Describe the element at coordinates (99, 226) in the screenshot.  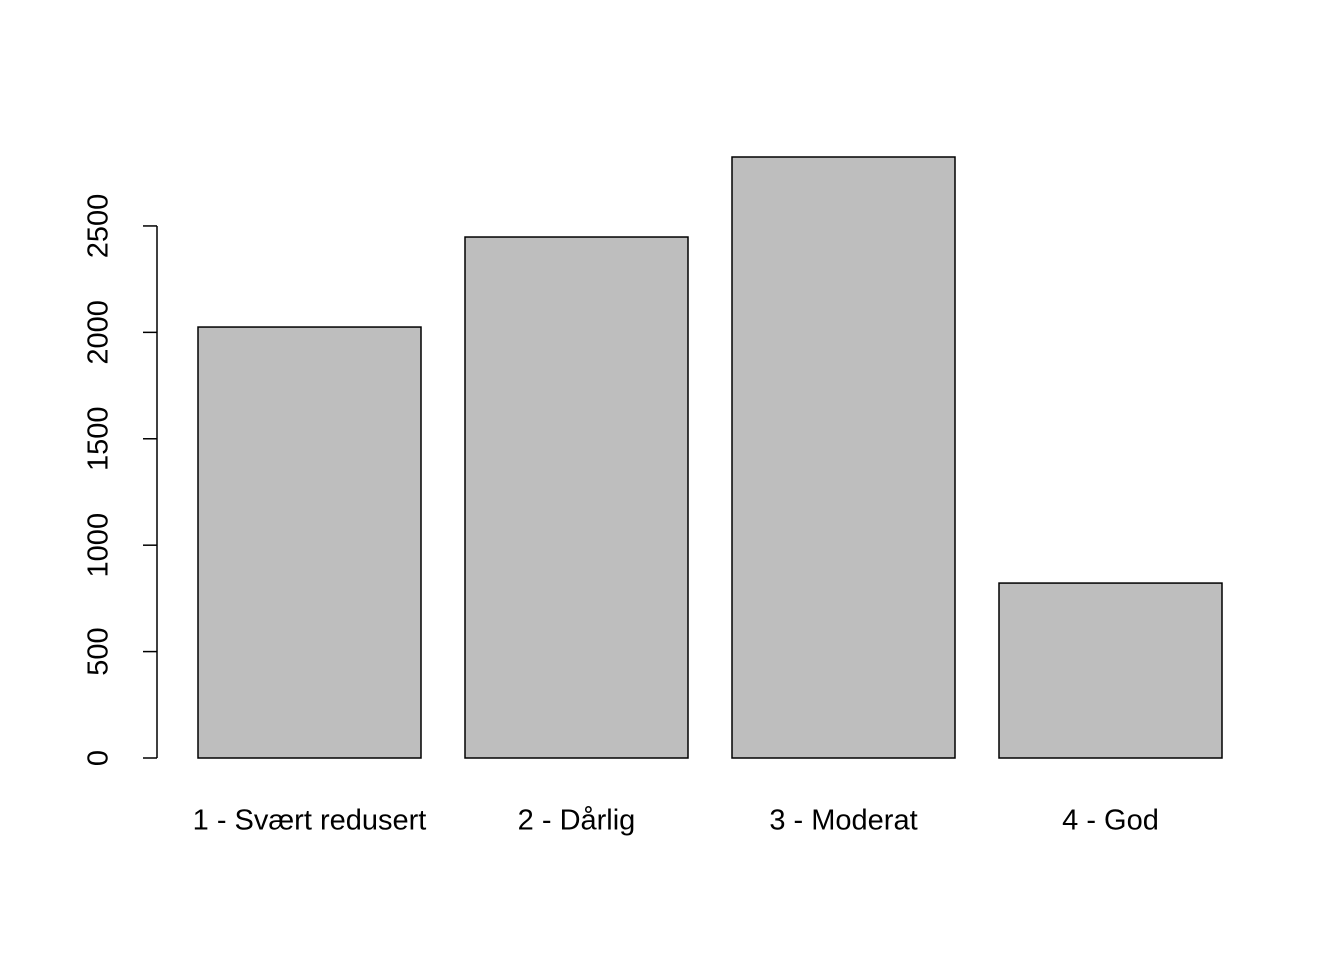
I see `y-tick-label: 2500` at that location.